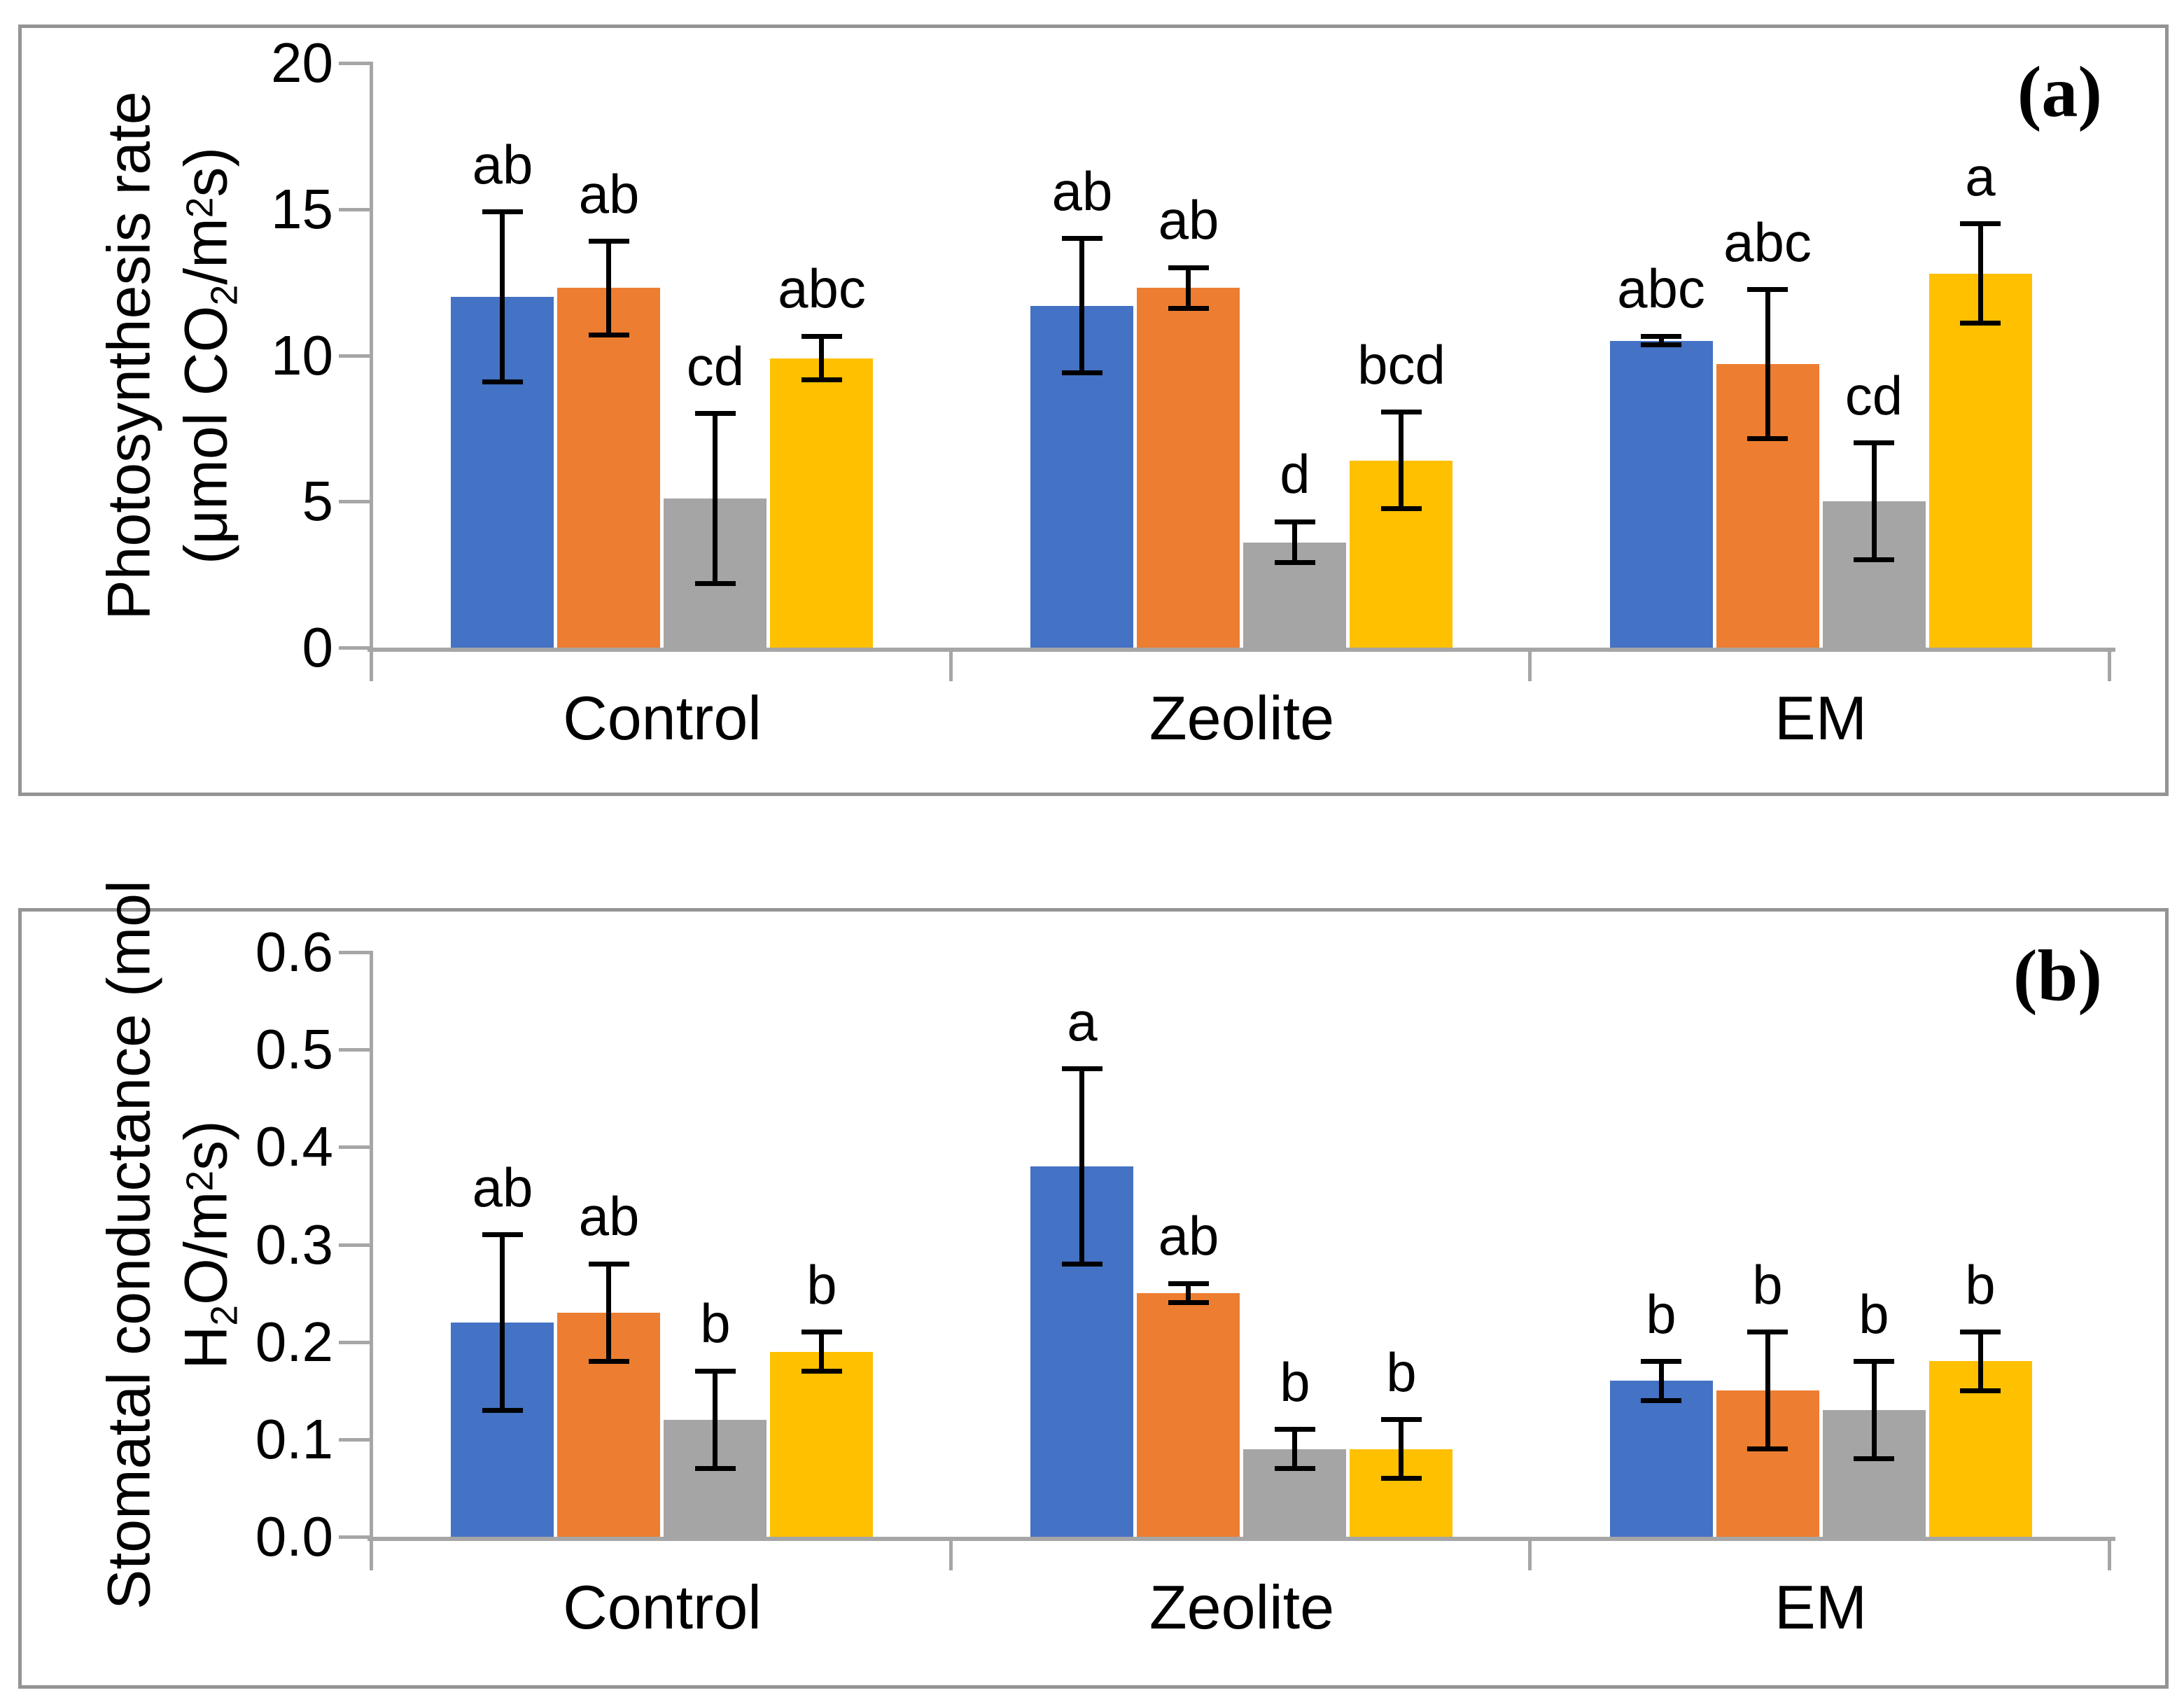 This screenshot has width=2184, height=1702. What do you see at coordinates (294, 1244) in the screenshot?
I see `y-tick-label: 0.3` at bounding box center [294, 1244].